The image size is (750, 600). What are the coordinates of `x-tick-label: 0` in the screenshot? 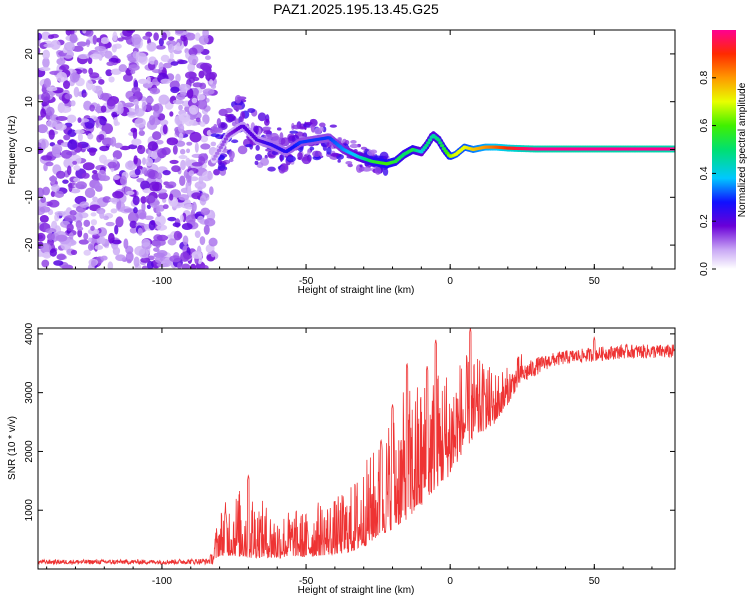 It's located at (450, 581).